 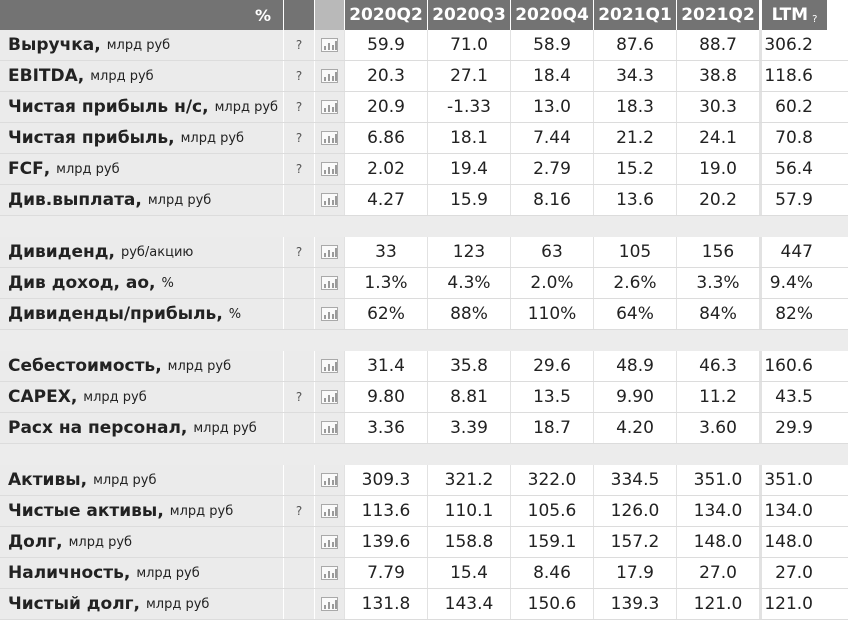 What do you see at coordinates (142, 138) in the screenshot?
I see `row-label: Чистая прибыль, млрд руб` at bounding box center [142, 138].